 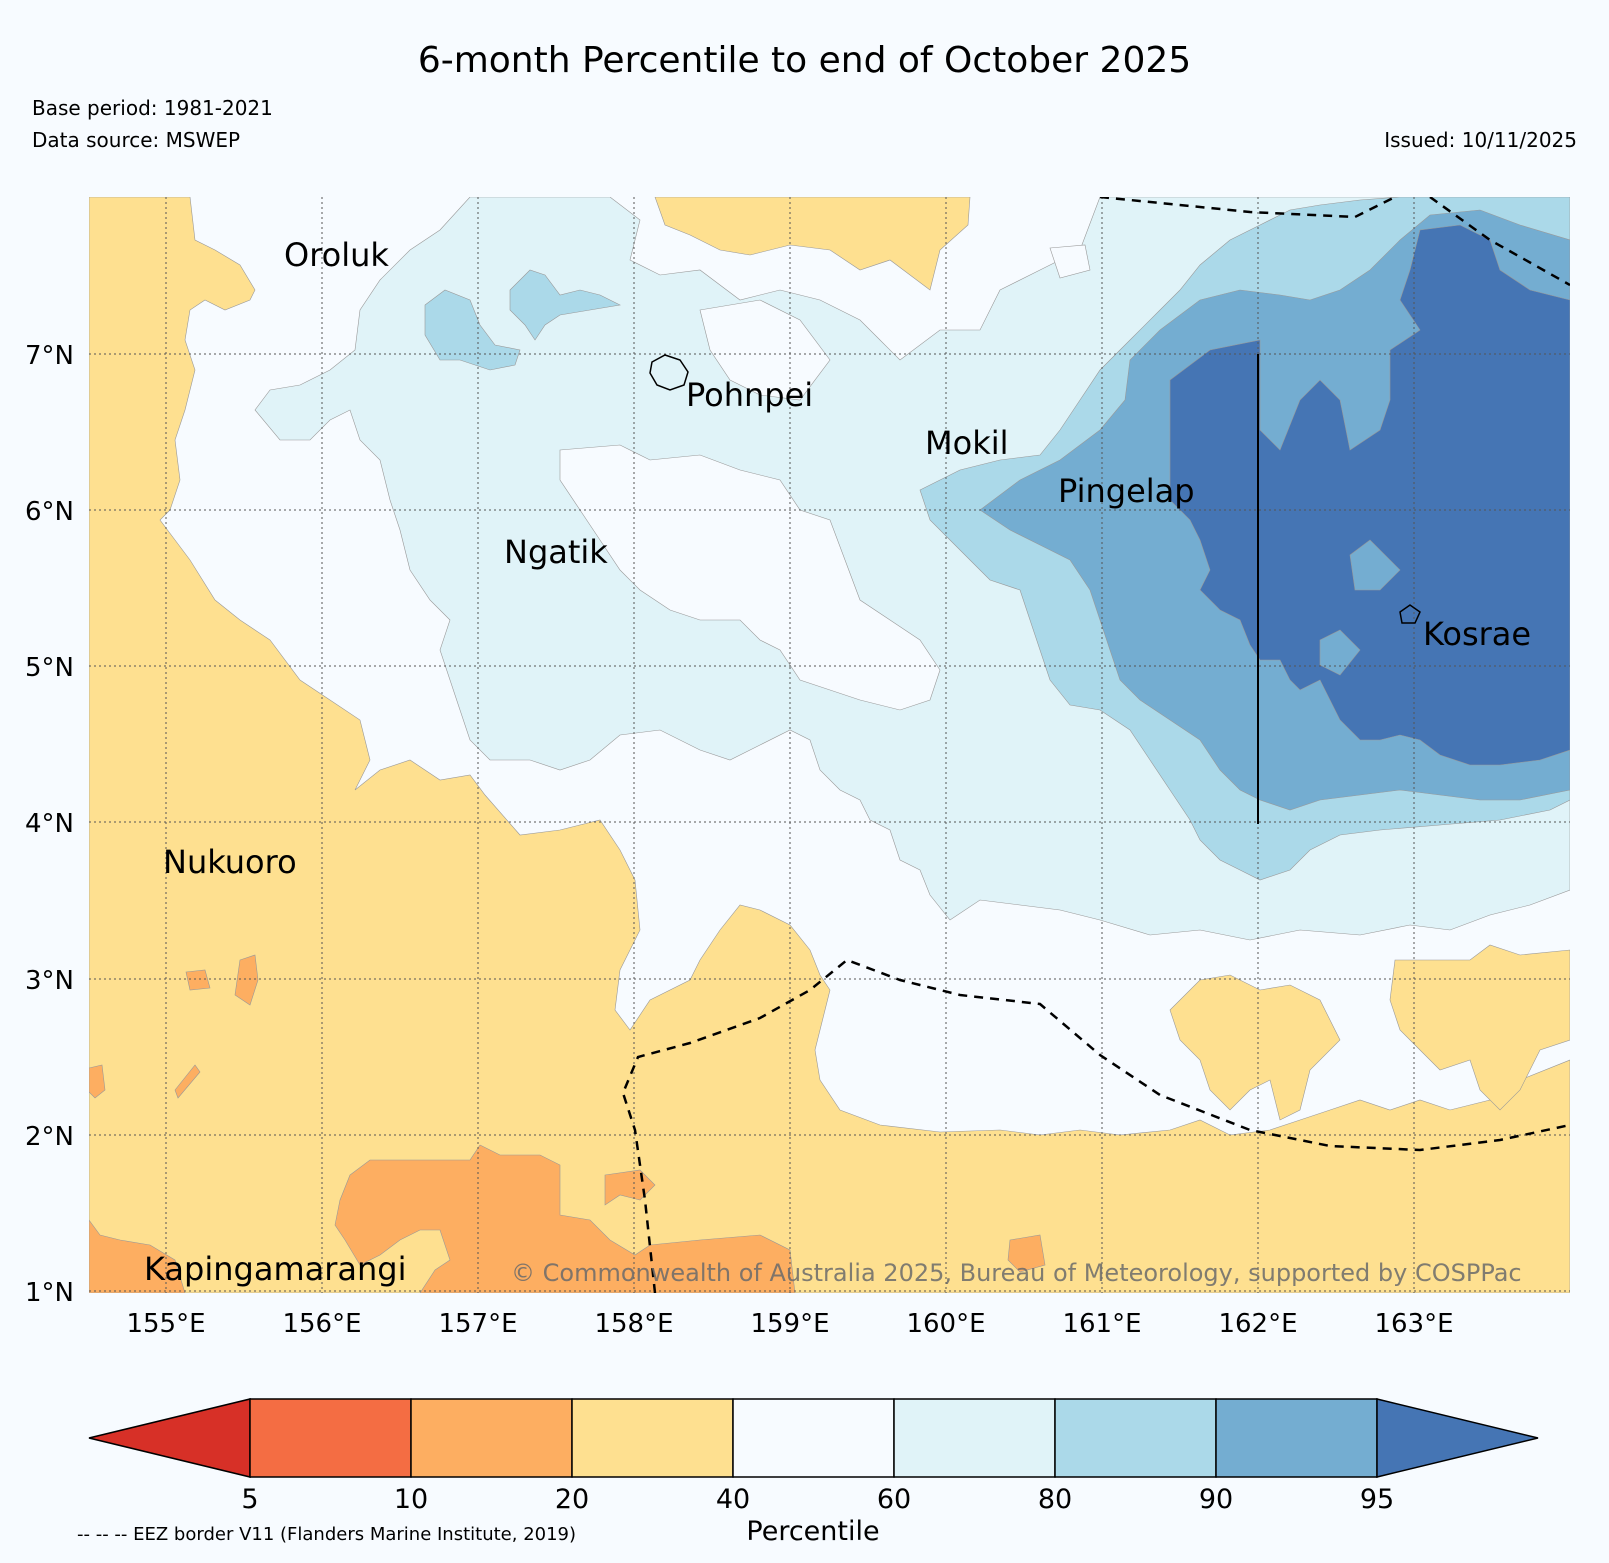 I want to click on colorbar-ticks: 5 10 20 40 60 80 90 95 Percentile, so click(x=817, y=1515).